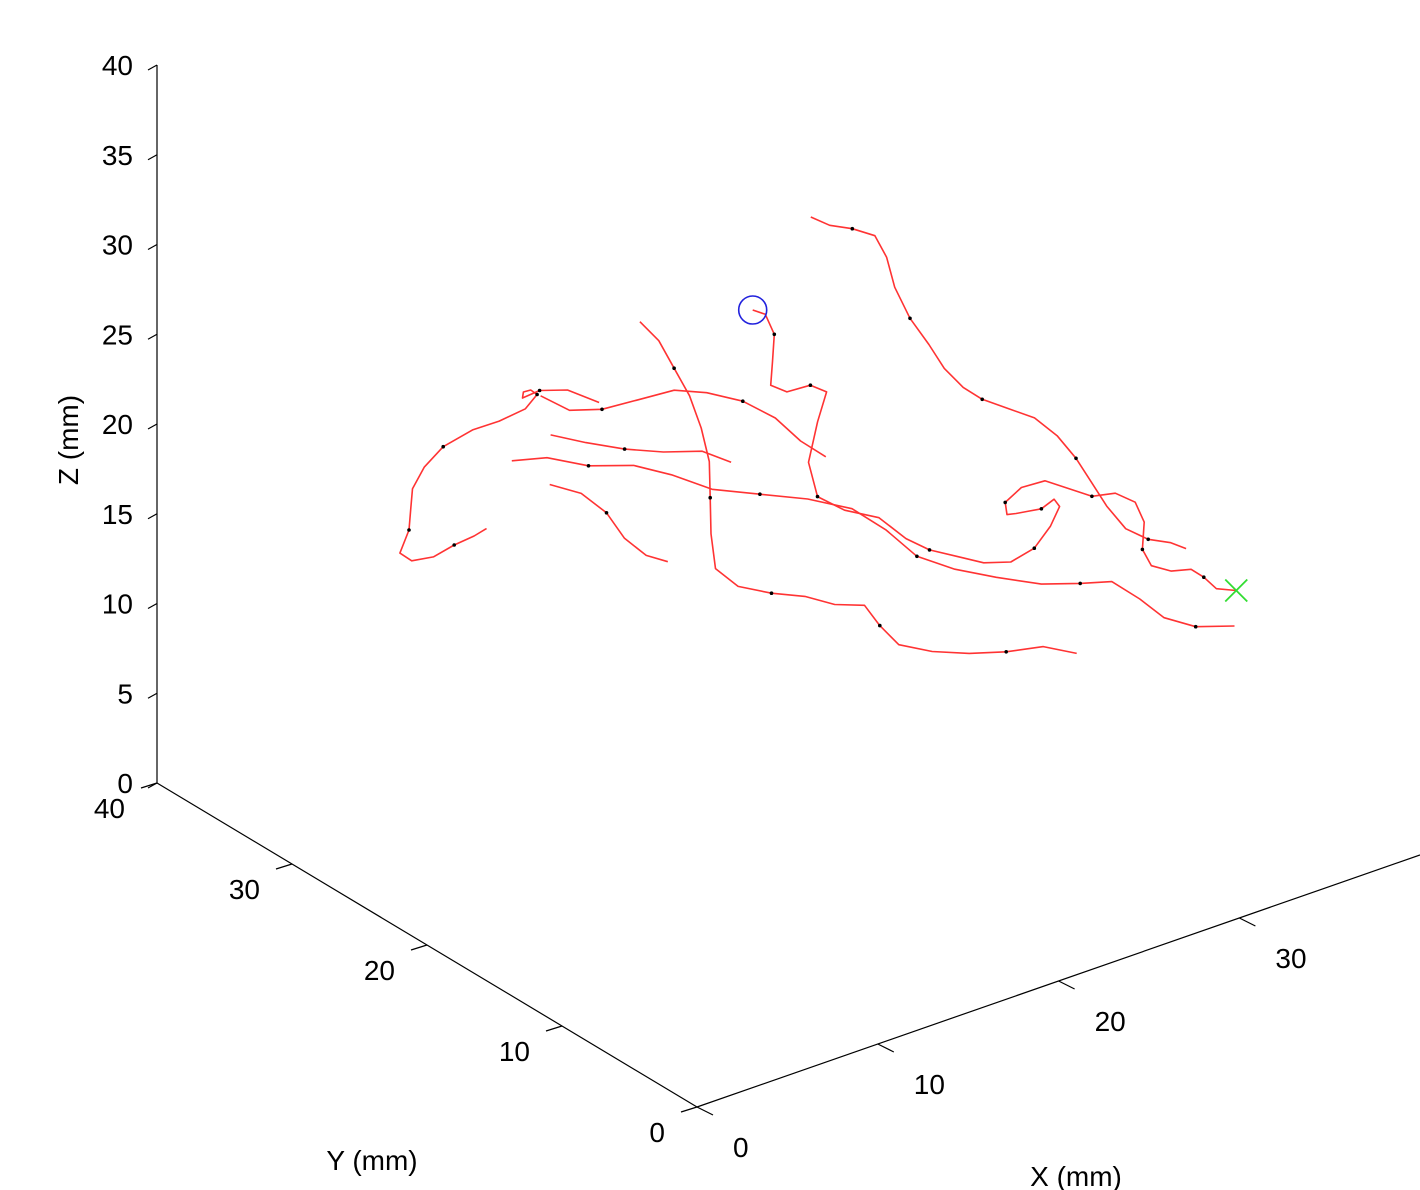  Describe the element at coordinates (379, 970) in the screenshot. I see `y-tick-label: 20` at that location.